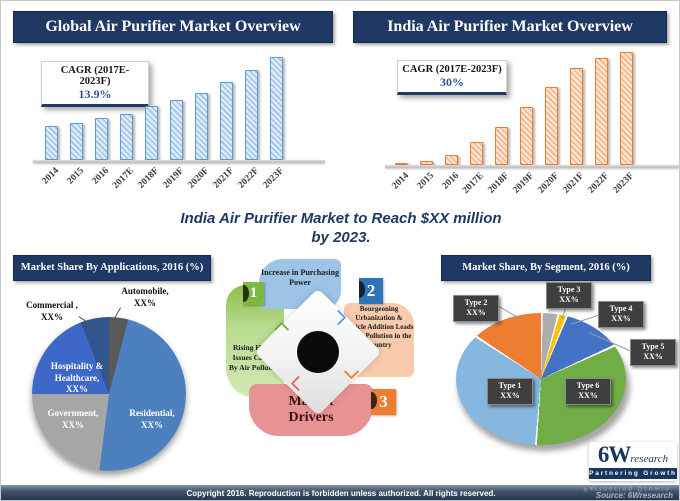  What do you see at coordinates (532, 166) in the screenshot?
I see `india-x-axis-line` at bounding box center [532, 166].